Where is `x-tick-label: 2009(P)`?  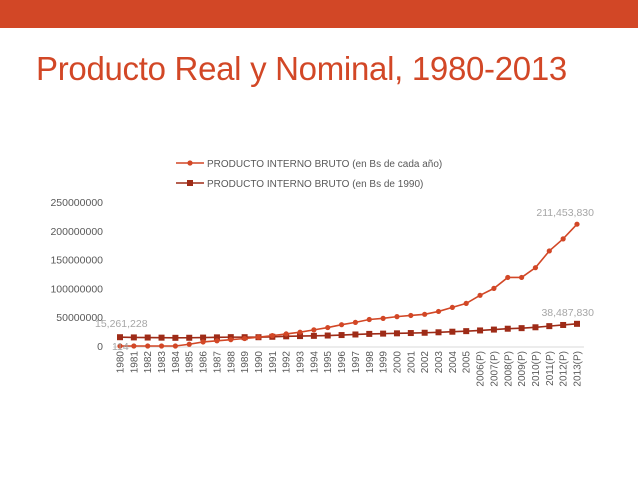
x-tick-label: 2009(P) is located at coordinates (522, 369).